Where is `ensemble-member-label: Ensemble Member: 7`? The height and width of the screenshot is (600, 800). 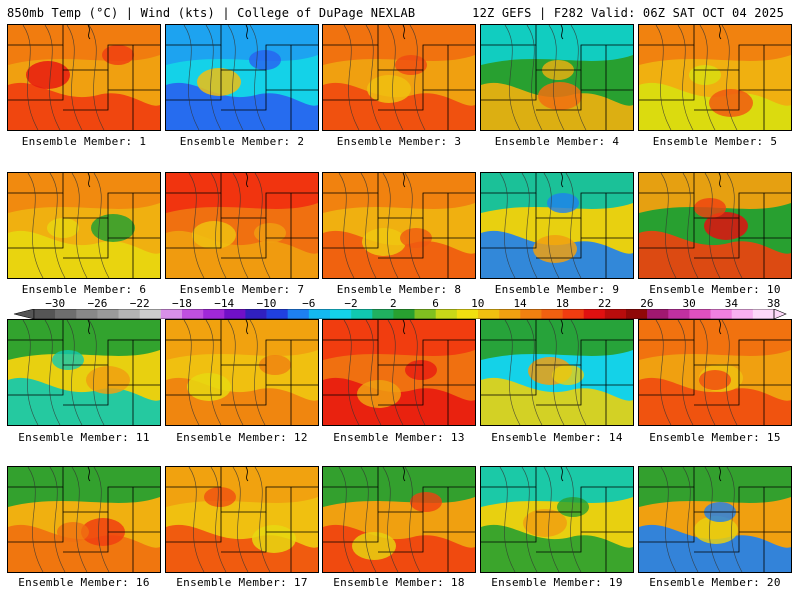 ensemble-member-label: Ensemble Member: 7 is located at coordinates (242, 289).